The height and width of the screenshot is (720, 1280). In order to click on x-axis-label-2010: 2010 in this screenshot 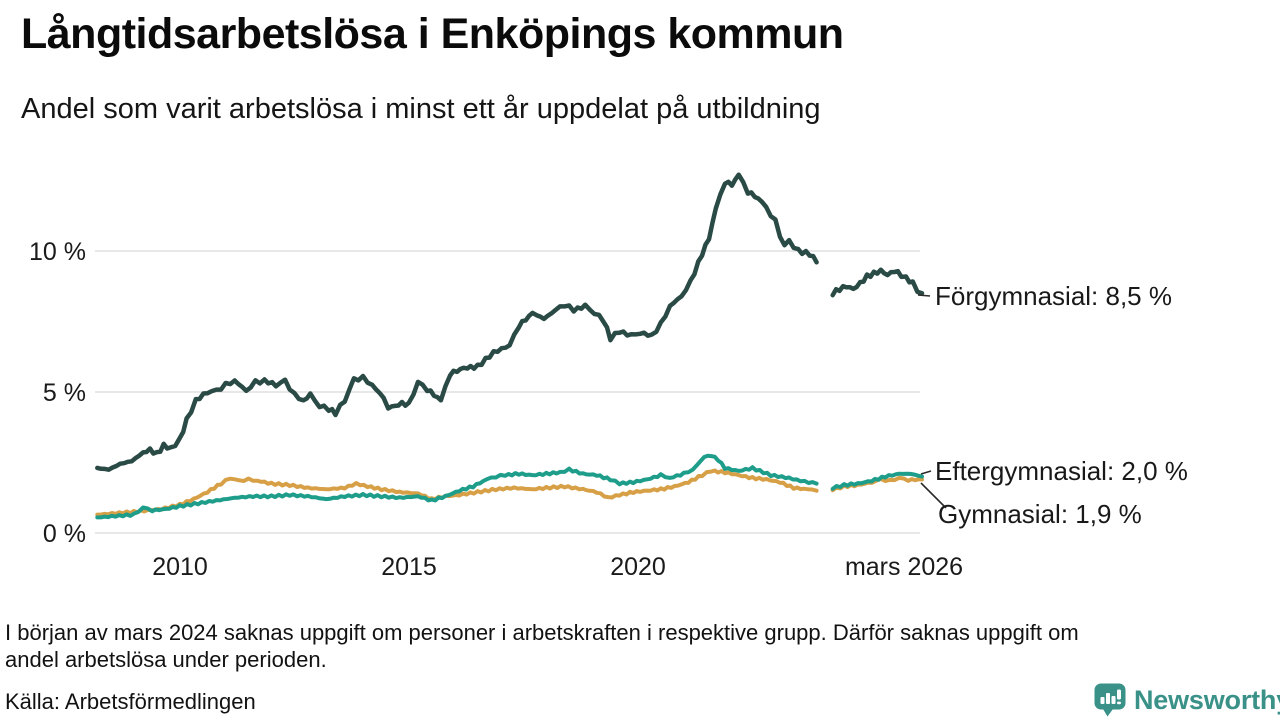, I will do `click(180, 567)`.